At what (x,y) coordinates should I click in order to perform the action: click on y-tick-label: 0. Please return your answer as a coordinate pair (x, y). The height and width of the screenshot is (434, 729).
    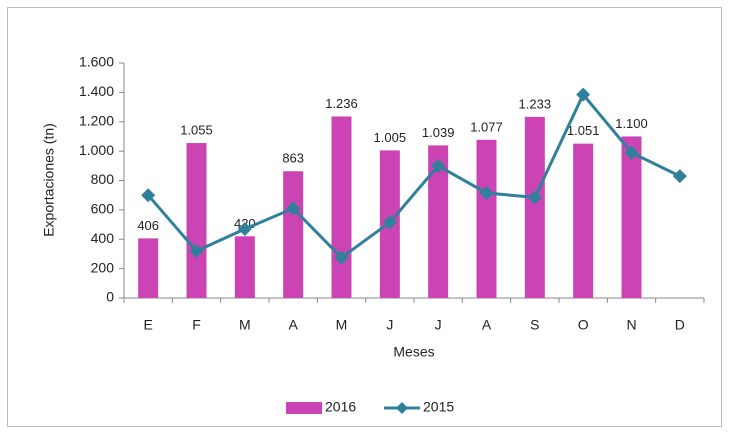
    Looking at the image, I should click on (110, 297).